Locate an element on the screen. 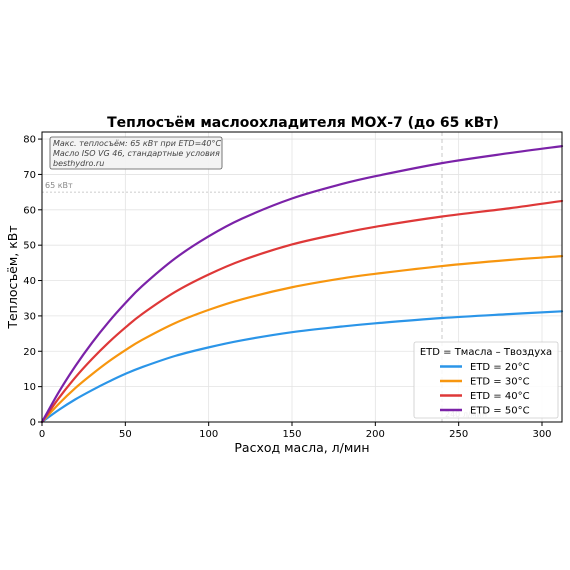  legend-label: ETD = 20°C is located at coordinates (500, 367).